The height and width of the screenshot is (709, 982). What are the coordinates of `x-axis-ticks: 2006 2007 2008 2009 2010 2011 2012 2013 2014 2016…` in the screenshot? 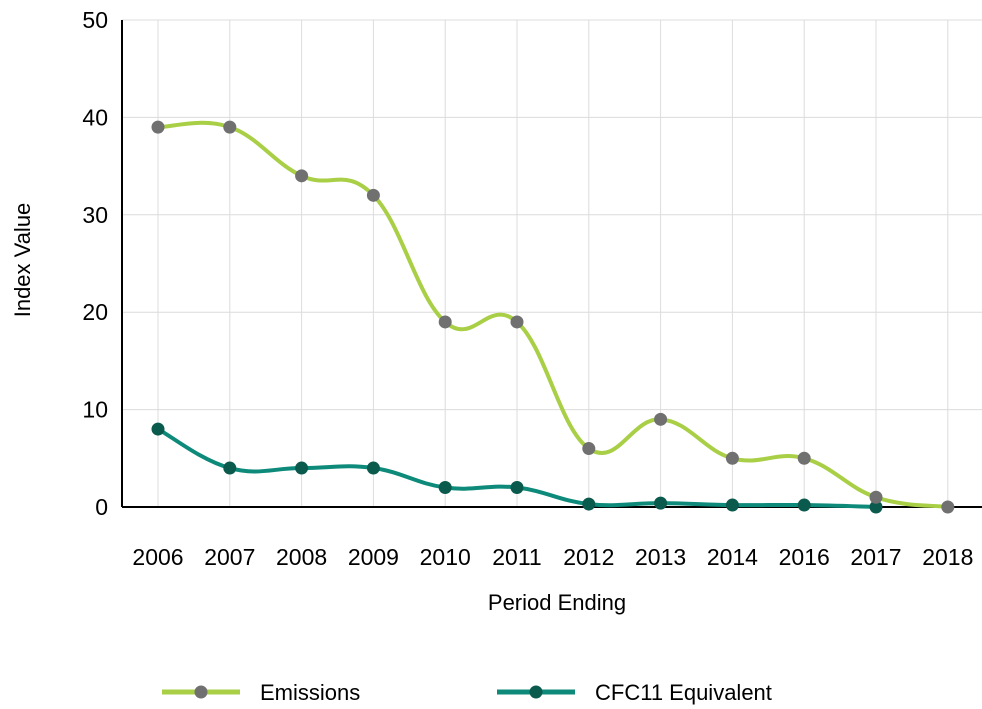 It's located at (552, 557).